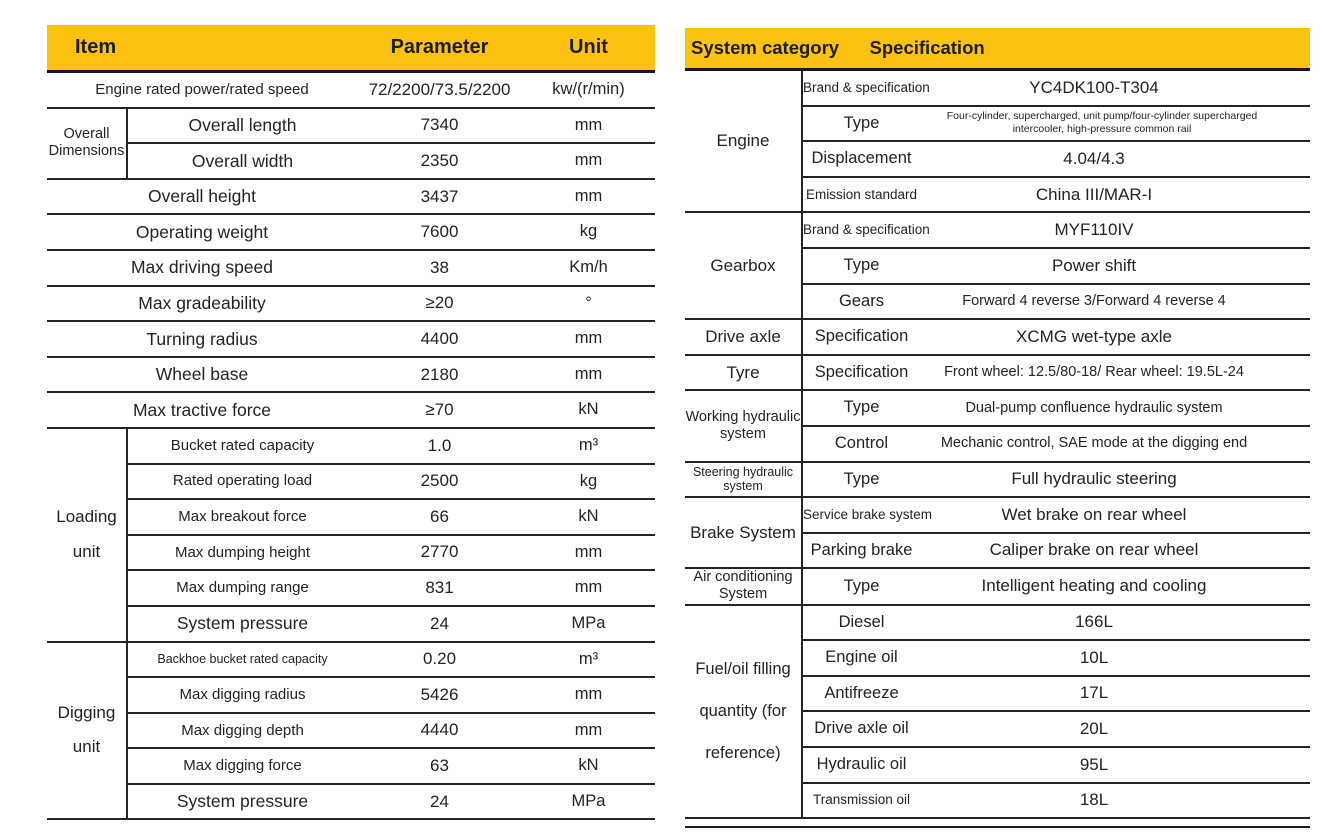 The height and width of the screenshot is (838, 1323). Describe the element at coordinates (1115, 230) in the screenshot. I see `spec-value: MYF110IV` at that location.